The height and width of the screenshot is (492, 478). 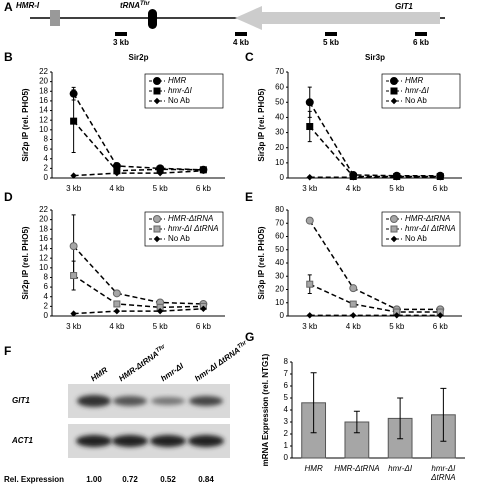 I want to click on y-tick-label: 40, so click(x=279, y=117).